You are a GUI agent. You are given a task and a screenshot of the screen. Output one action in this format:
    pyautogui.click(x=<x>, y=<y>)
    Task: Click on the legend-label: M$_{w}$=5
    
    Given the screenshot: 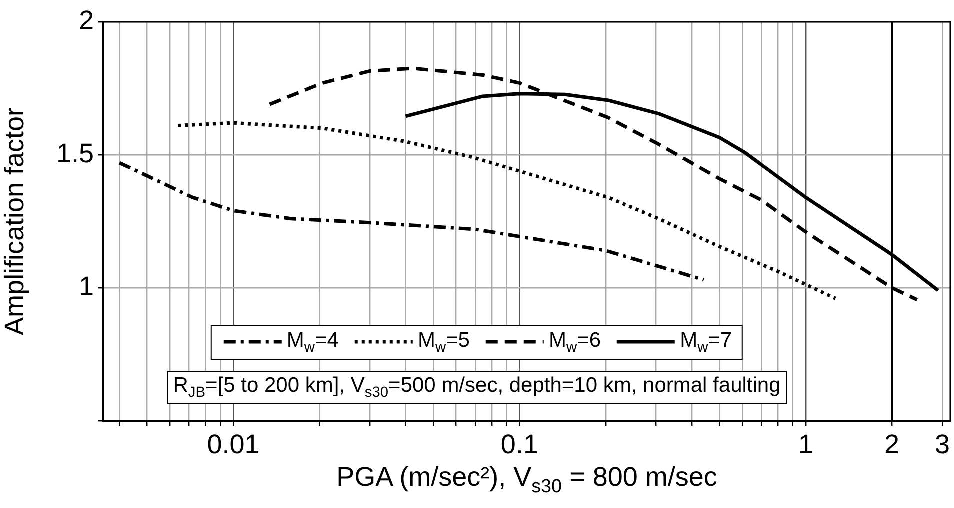 What is the action you would take?
    pyautogui.click(x=444, y=342)
    